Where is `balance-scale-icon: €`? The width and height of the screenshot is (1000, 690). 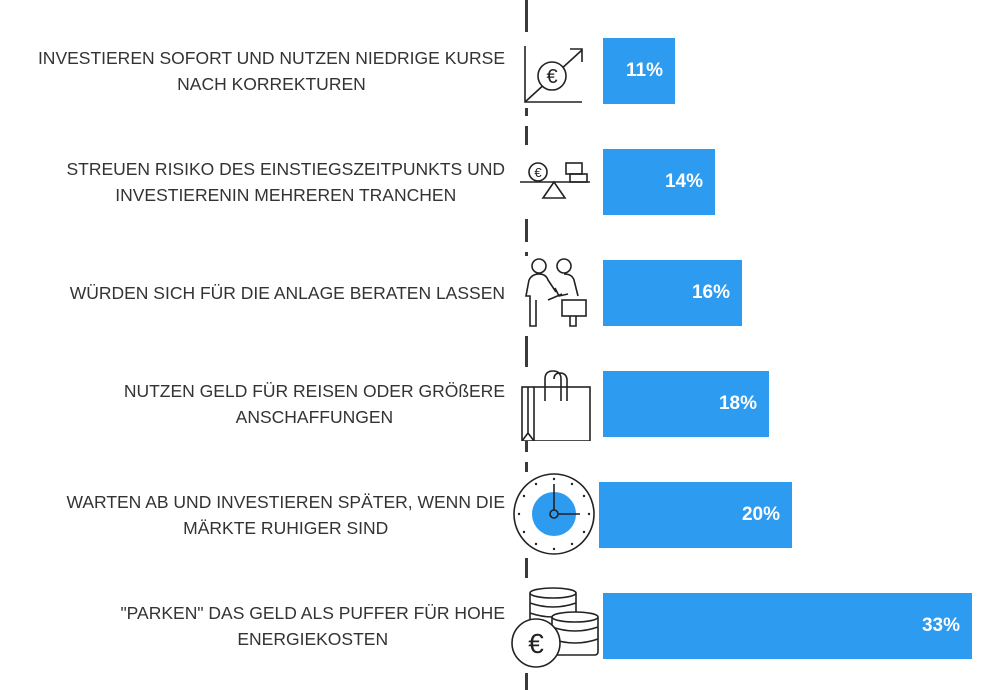 balance-scale-icon: € is located at coordinates (552, 182).